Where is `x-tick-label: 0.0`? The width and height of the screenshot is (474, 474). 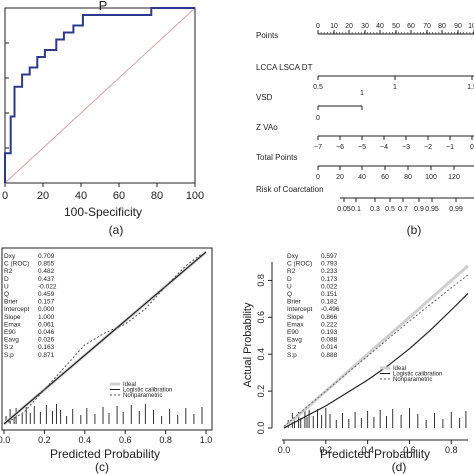
x-tick-label: 0.0 is located at coordinates (284, 450).